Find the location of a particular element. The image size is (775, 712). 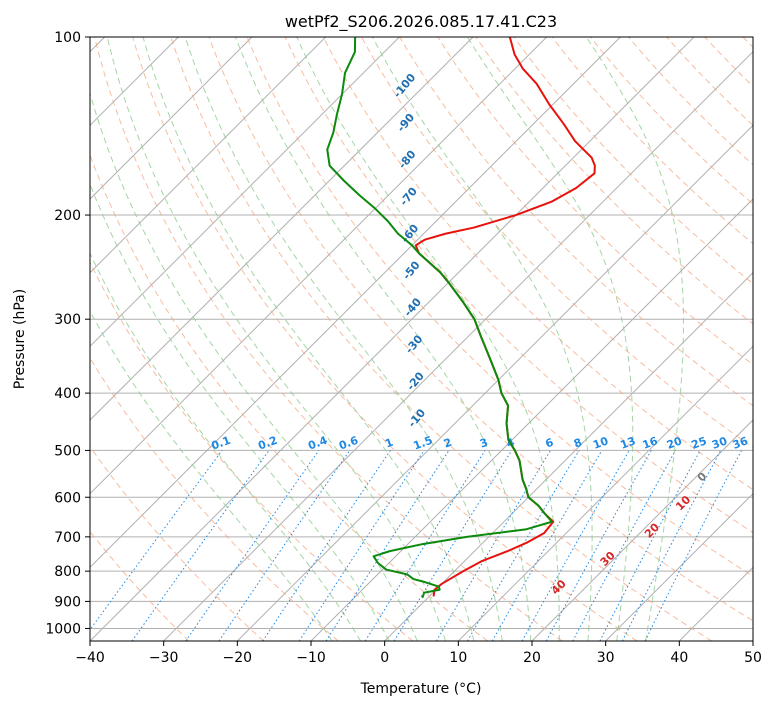

y-tick-label: 900 is located at coordinates (67, 602).